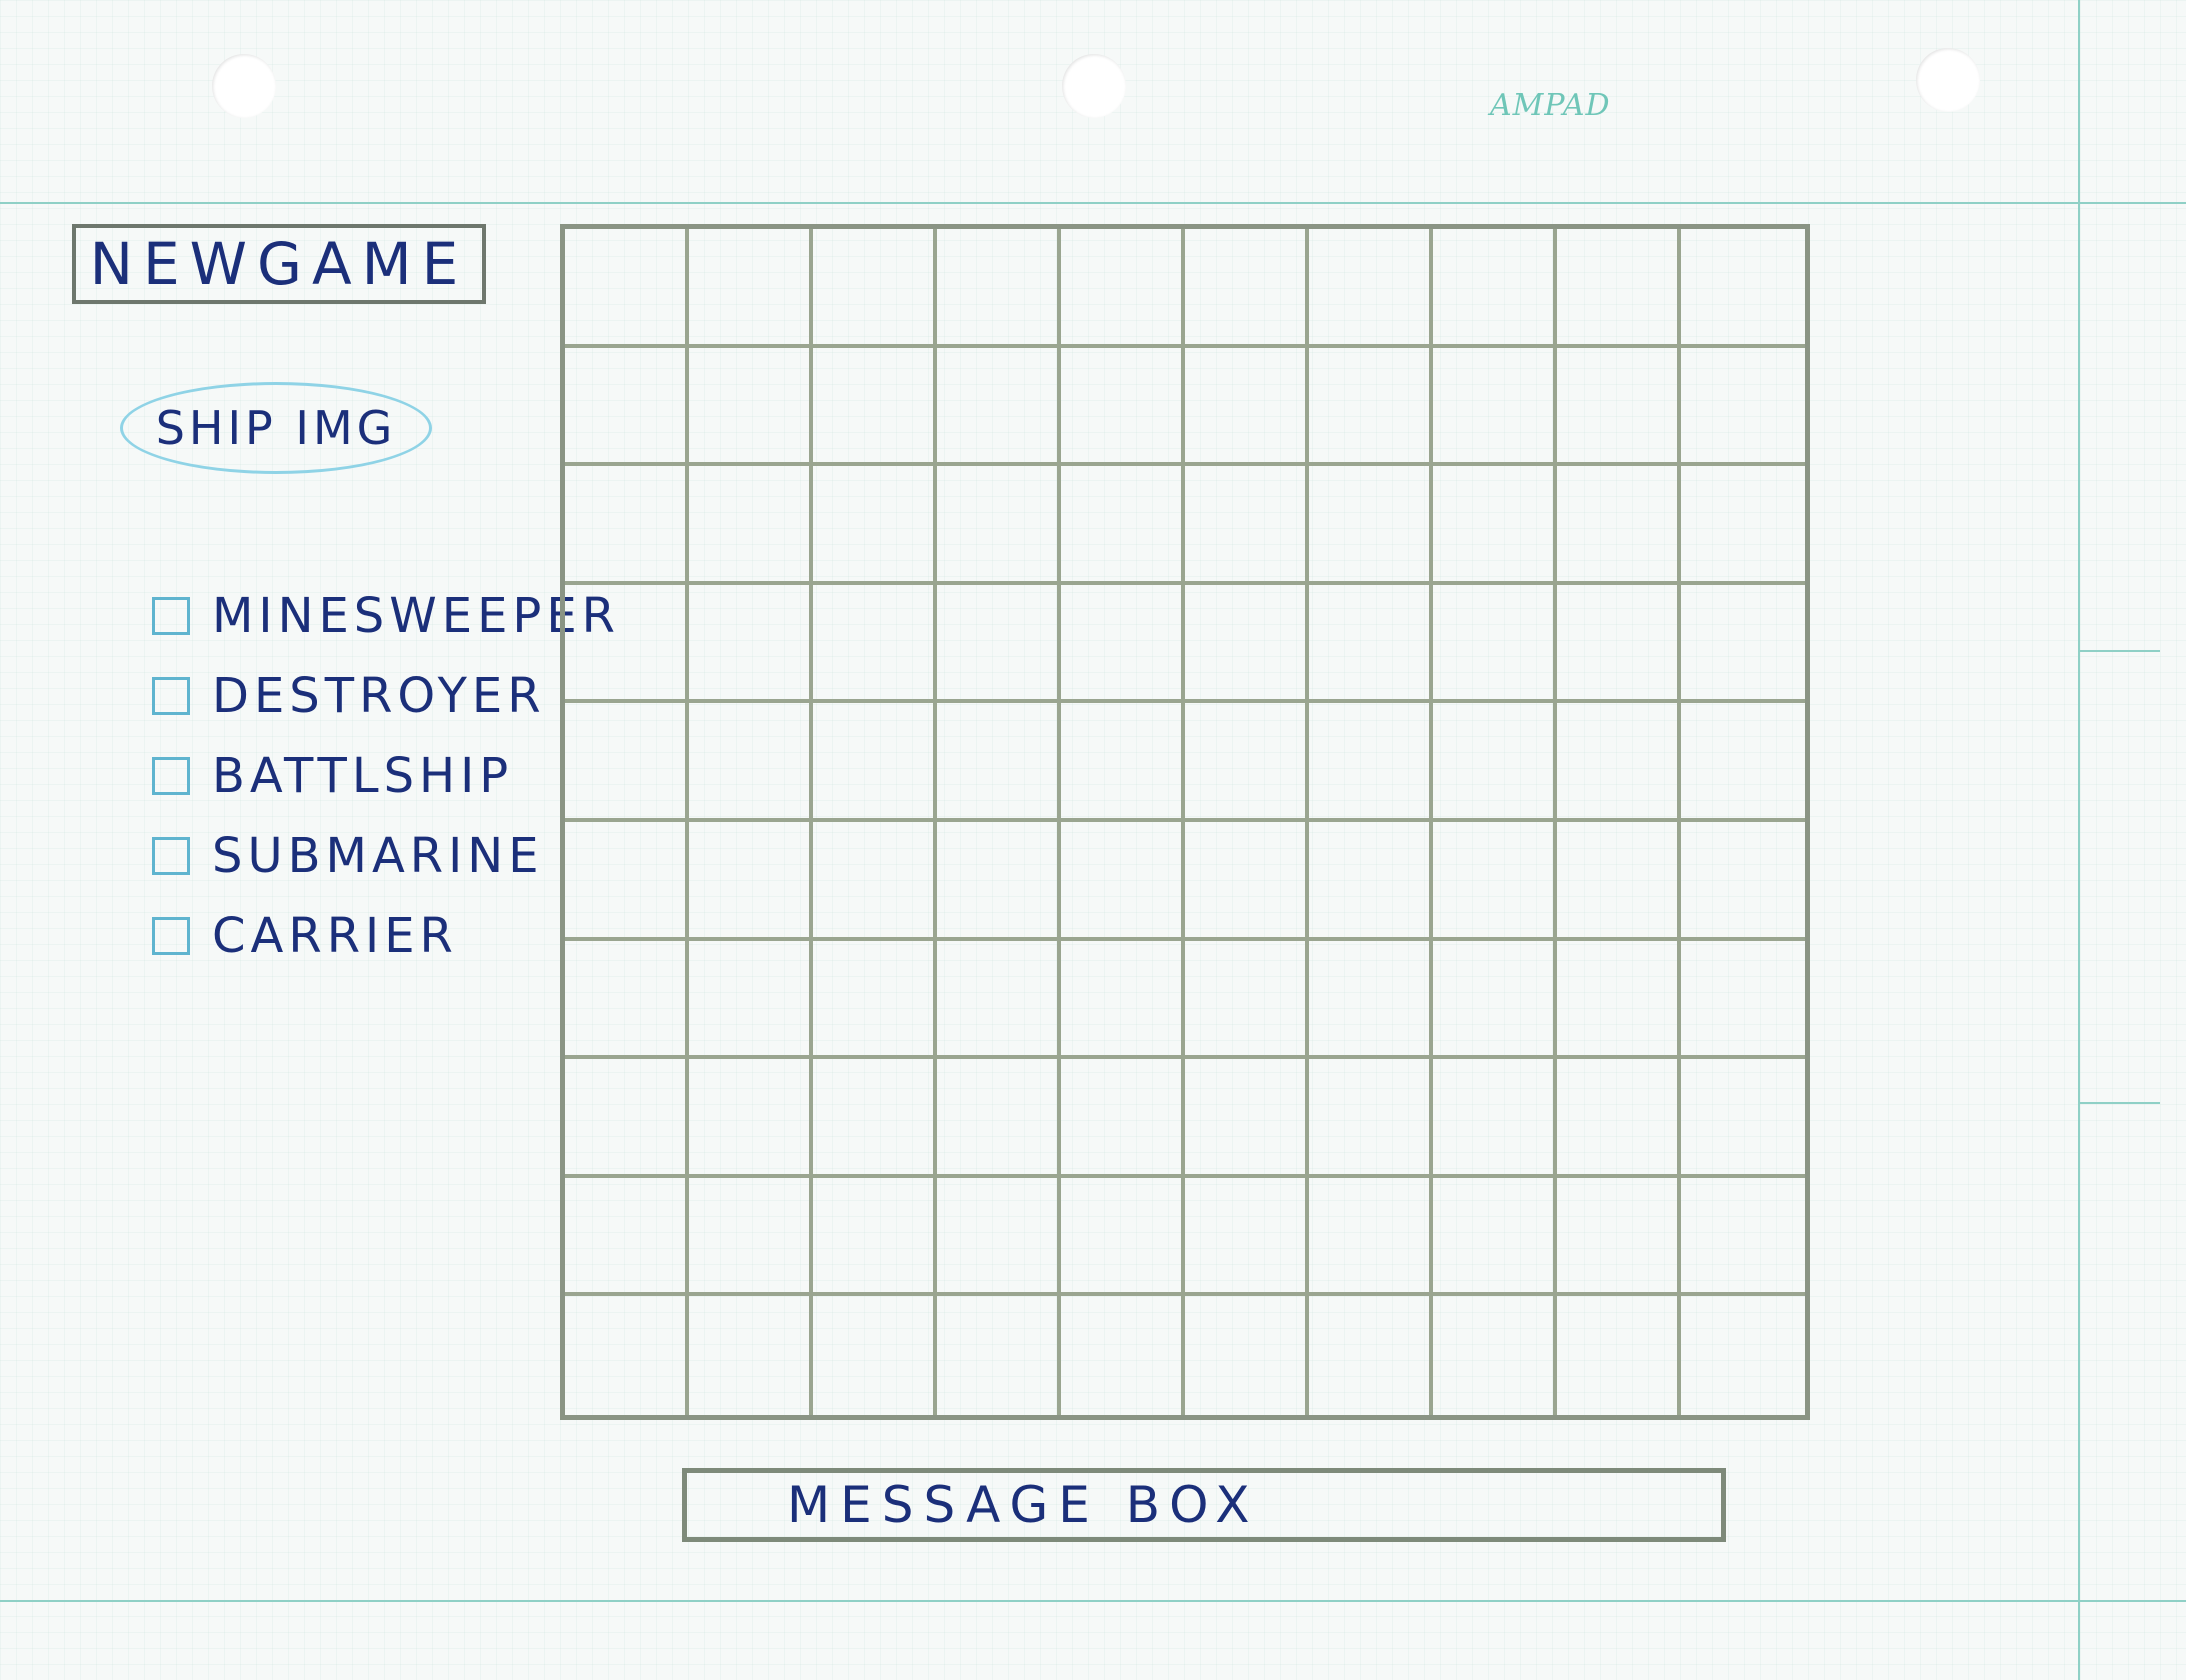 The height and width of the screenshot is (1680, 2186). What do you see at coordinates (386, 696) in the screenshot?
I see `ship-option-destroyer: DESTROYER` at bounding box center [386, 696].